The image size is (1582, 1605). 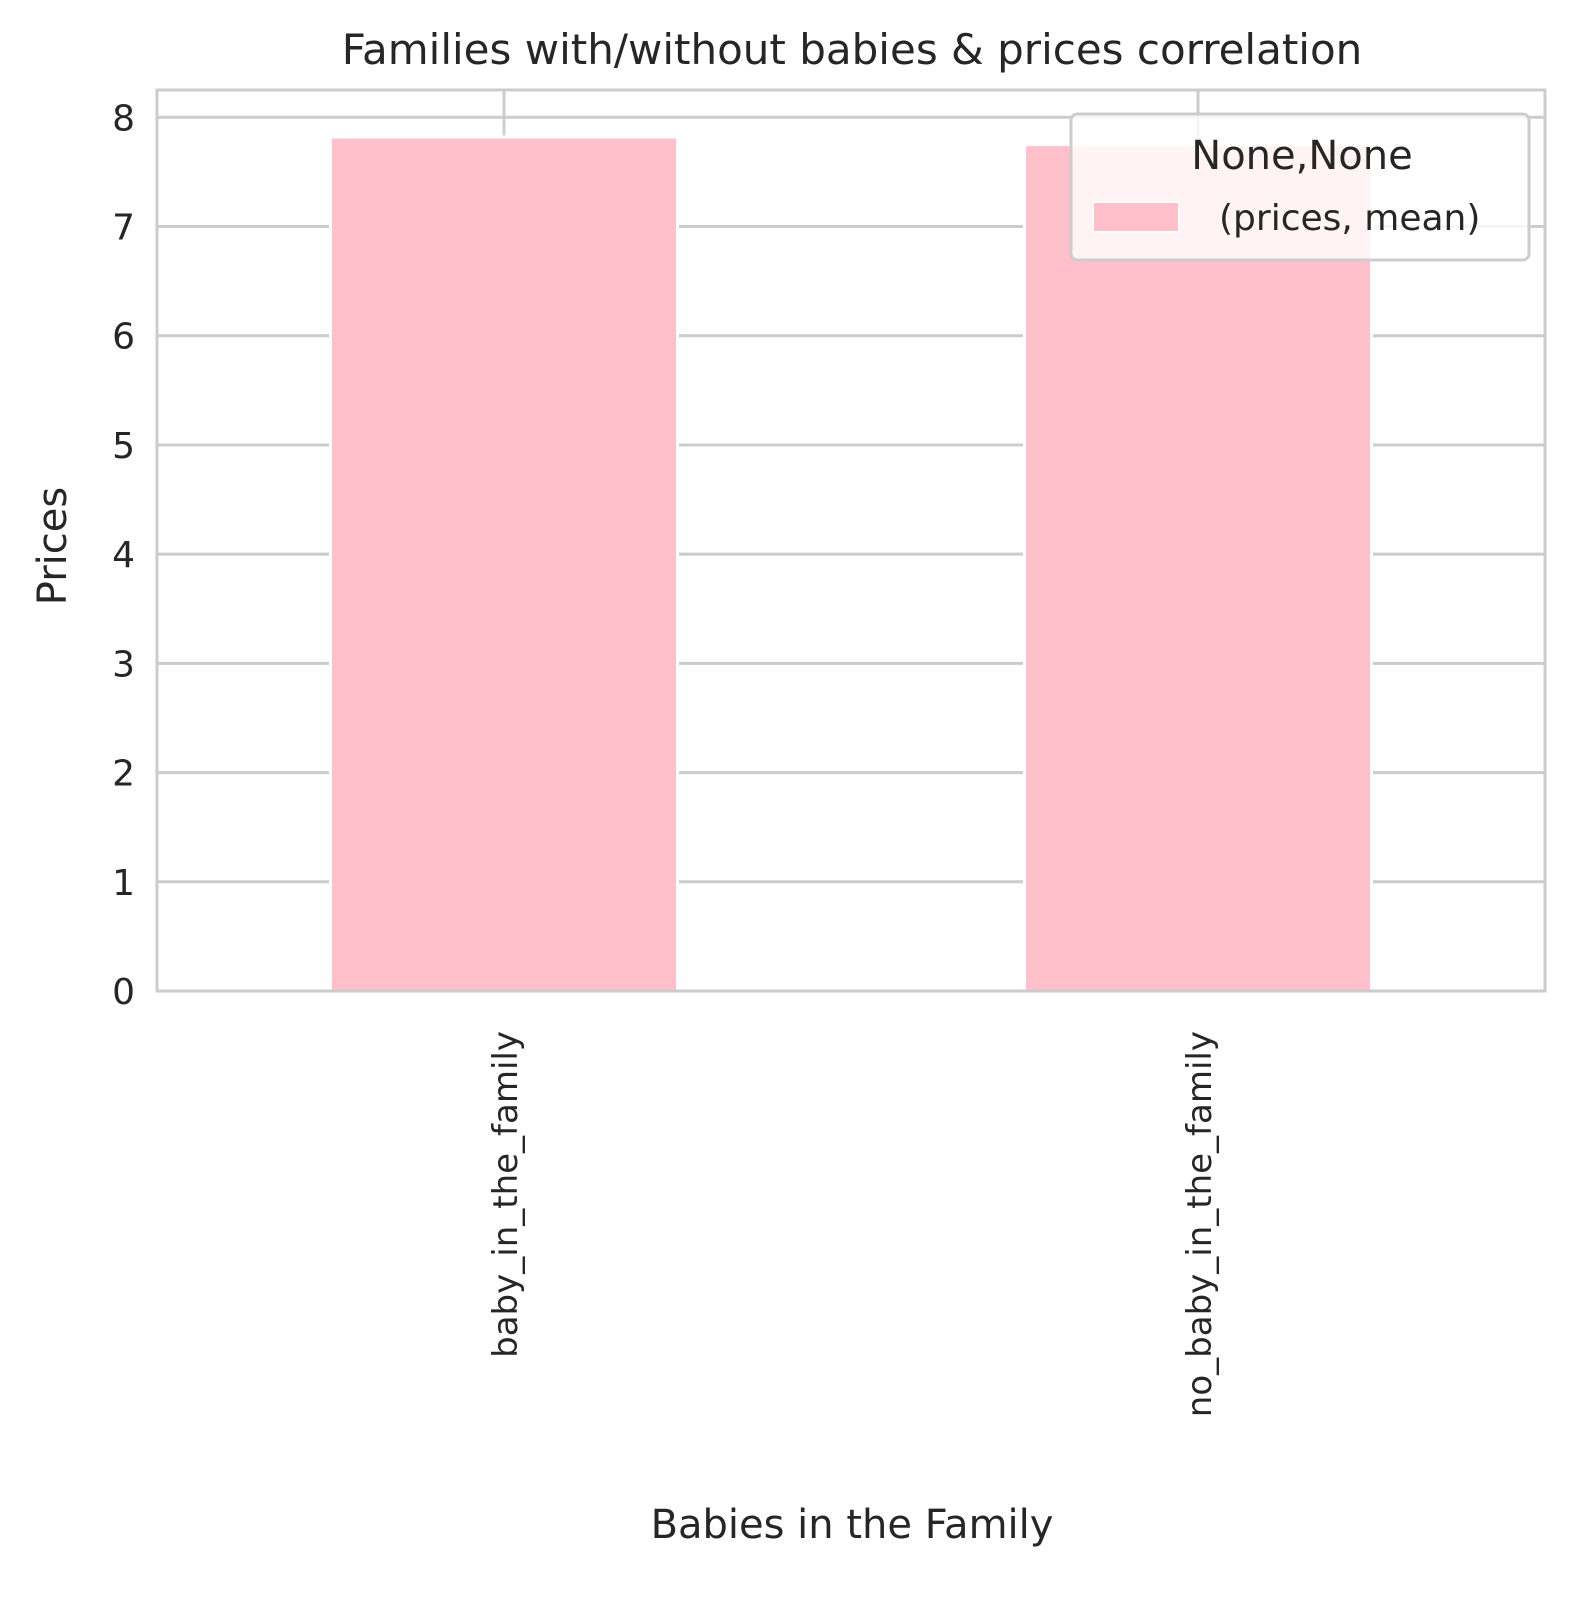 What do you see at coordinates (123, 446) in the screenshot?
I see `y-tick-label: 5` at bounding box center [123, 446].